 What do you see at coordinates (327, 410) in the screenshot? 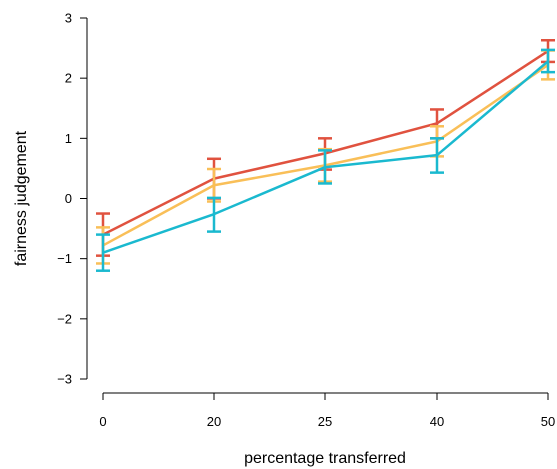
I see `x-axis: 0 20 25 40 50` at bounding box center [327, 410].